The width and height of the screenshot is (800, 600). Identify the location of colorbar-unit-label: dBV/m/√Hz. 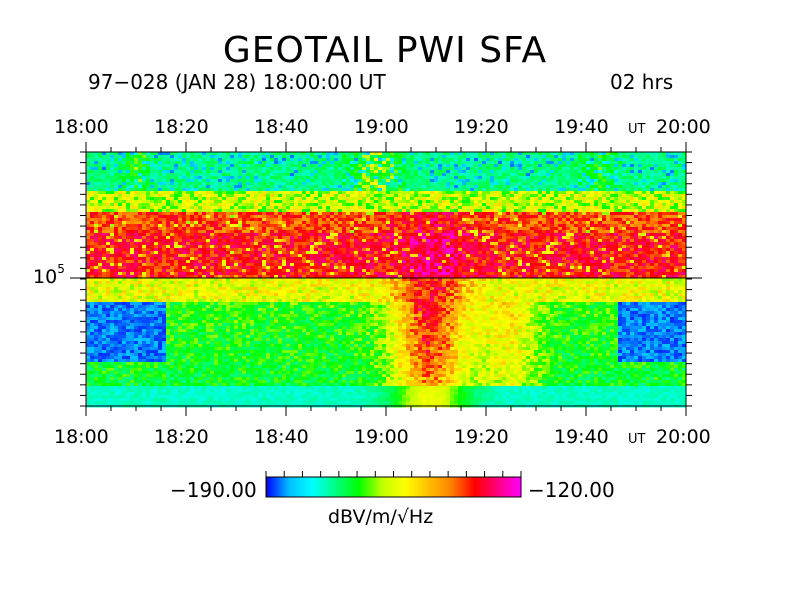
(381, 517).